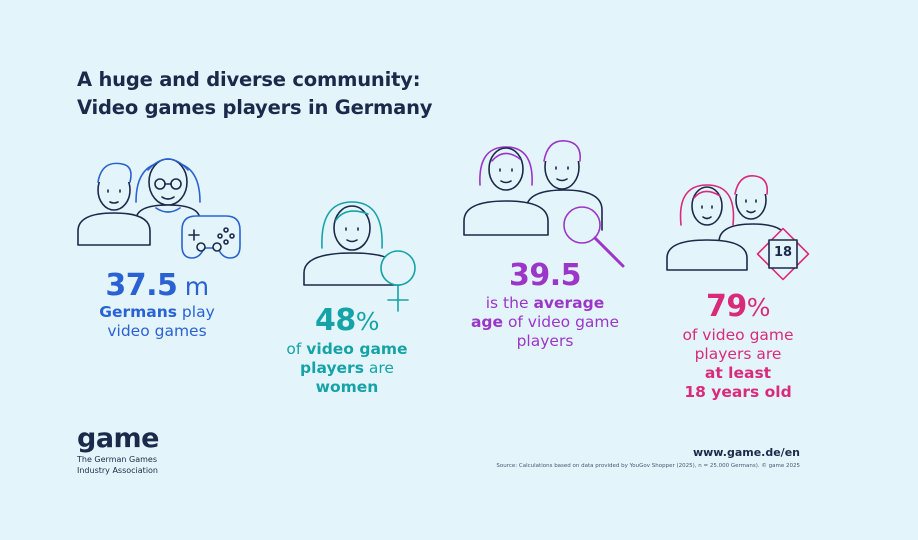 The width and height of the screenshot is (918, 540). Describe the element at coordinates (117, 470) in the screenshot. I see `logo-subtitle-2: Industry Association` at that location.